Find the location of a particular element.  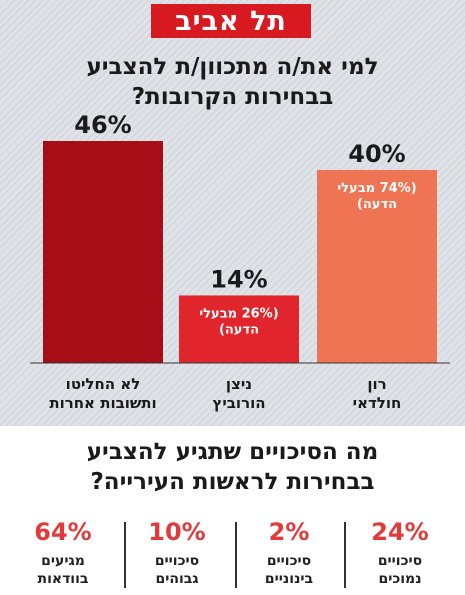

stat-value: 24% is located at coordinates (400, 532).